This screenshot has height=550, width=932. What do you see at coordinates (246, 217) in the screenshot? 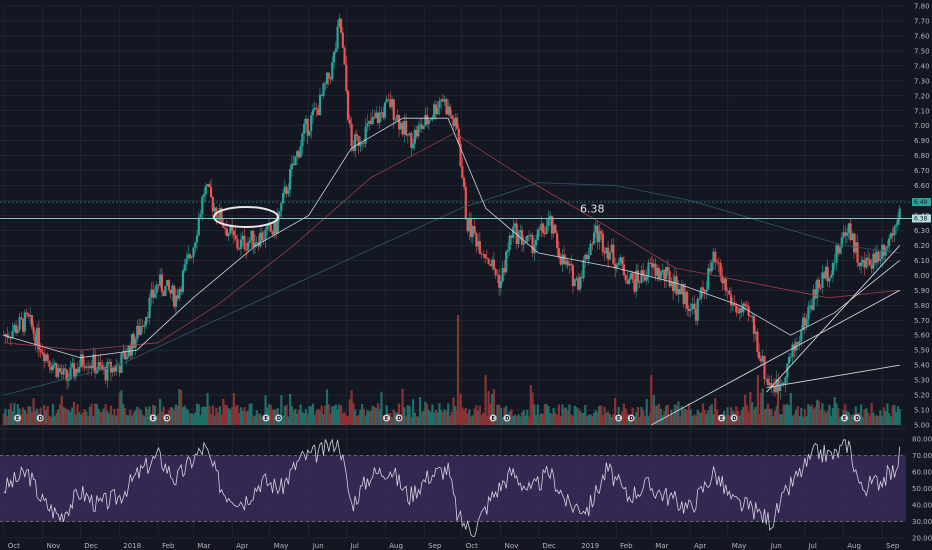
I see `highlight-ellipse` at bounding box center [246, 217].